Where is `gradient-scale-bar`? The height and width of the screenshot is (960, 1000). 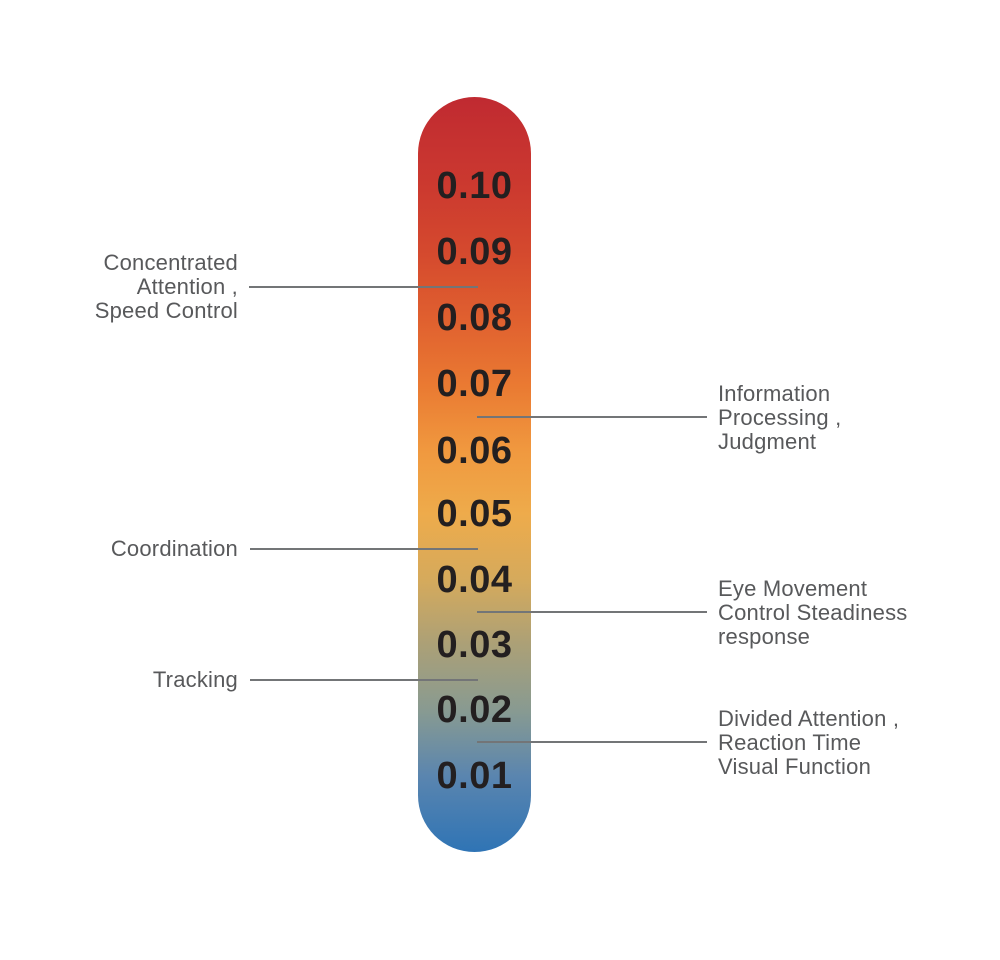 gradient-scale-bar is located at coordinates (474, 474).